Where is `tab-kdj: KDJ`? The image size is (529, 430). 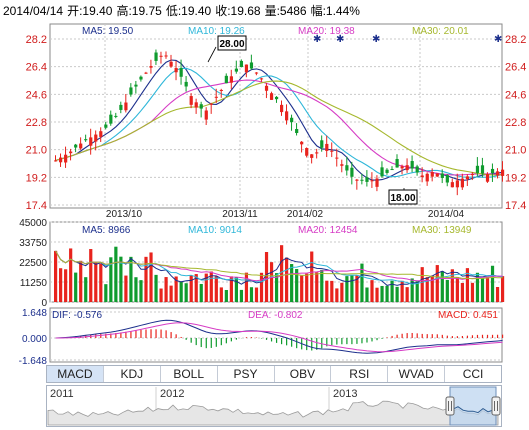
tab-kdj: KDJ is located at coordinates (132, 374).